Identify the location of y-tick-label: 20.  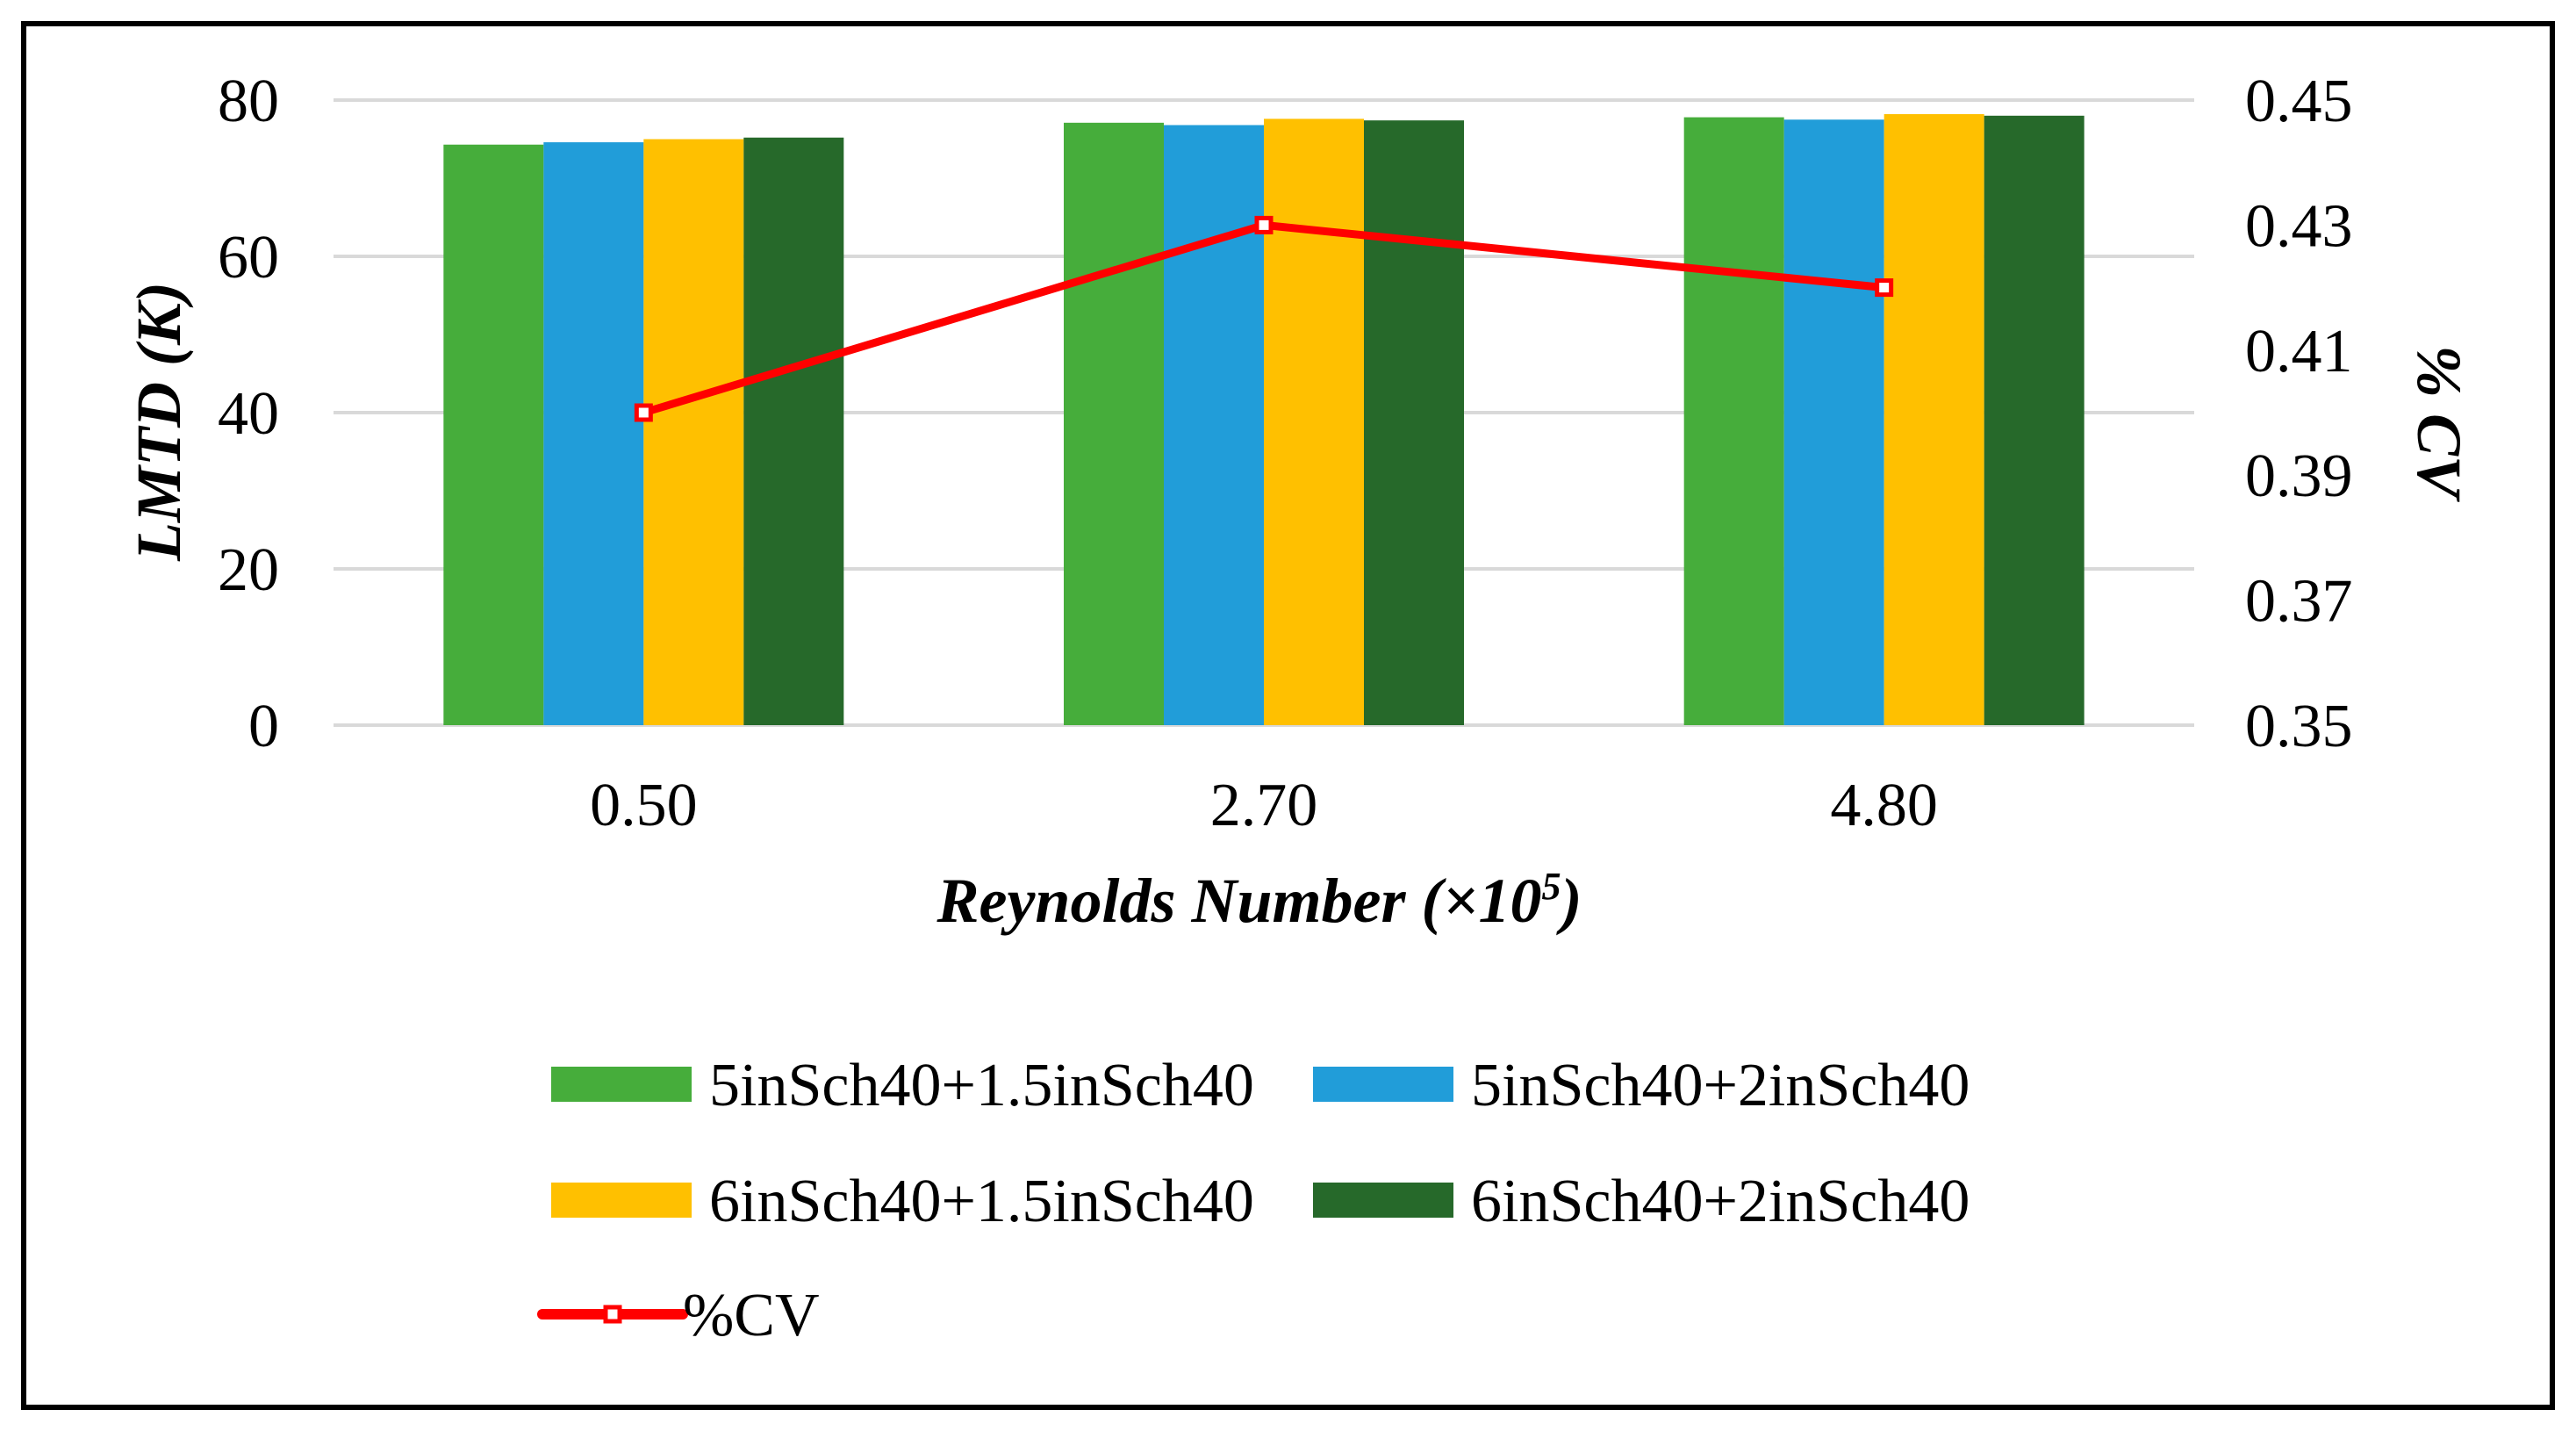
(248, 570).